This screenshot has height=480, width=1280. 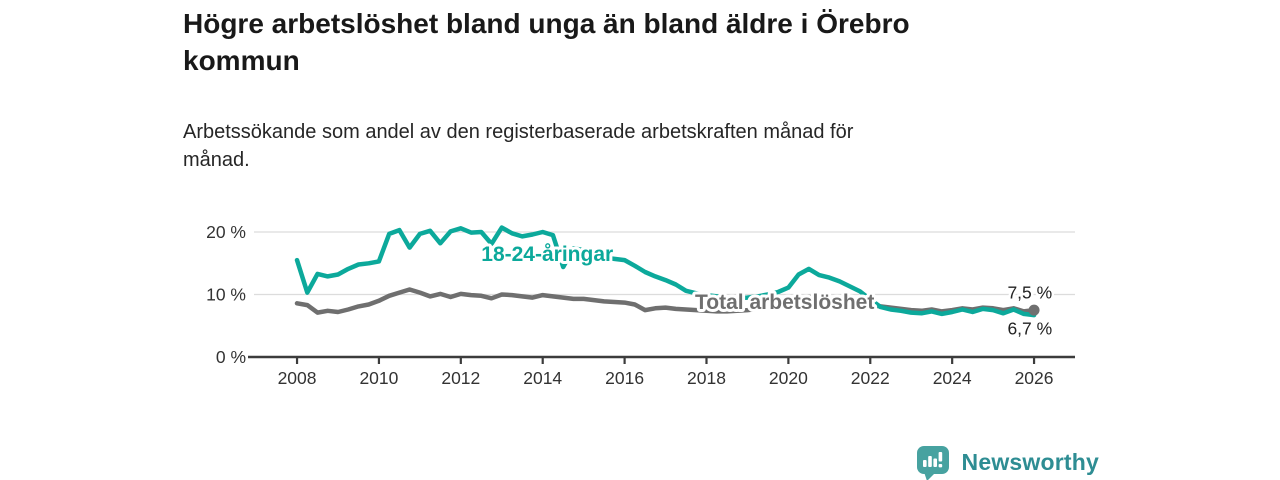 I want to click on x-tick-label: 2024, so click(x=952, y=378).